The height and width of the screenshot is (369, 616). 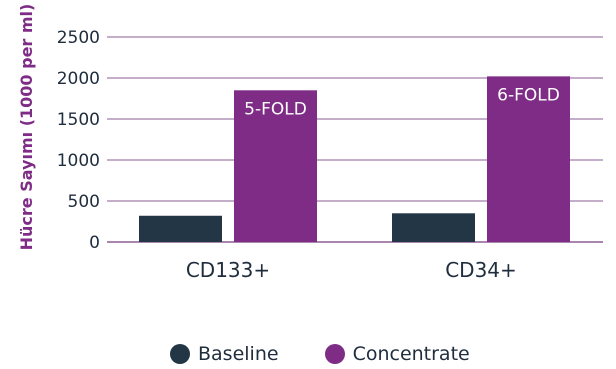 I want to click on legend-item-concentrate: Concentrate, so click(x=397, y=354).